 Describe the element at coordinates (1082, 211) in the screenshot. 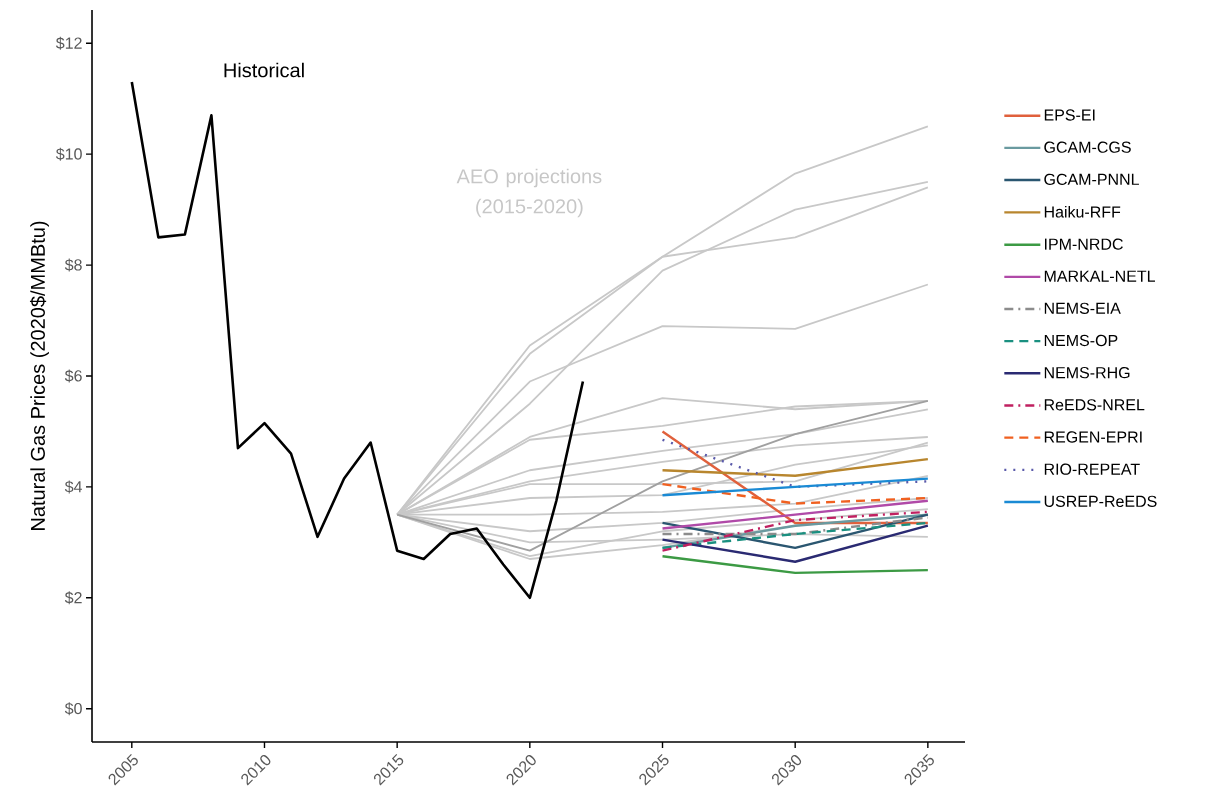

I see `legend-label: Haiku-RFF` at that location.